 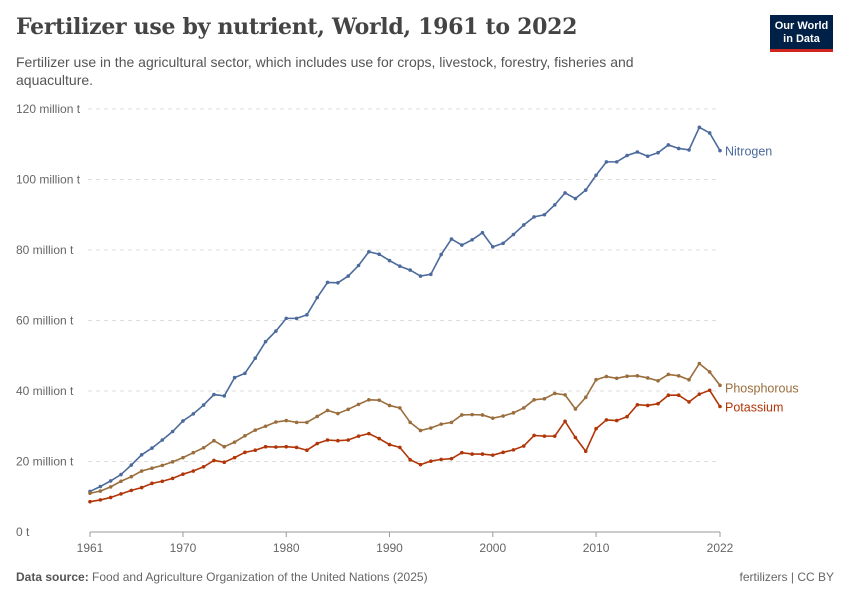 I want to click on y-tick-label: 20 million t, so click(x=45, y=462).